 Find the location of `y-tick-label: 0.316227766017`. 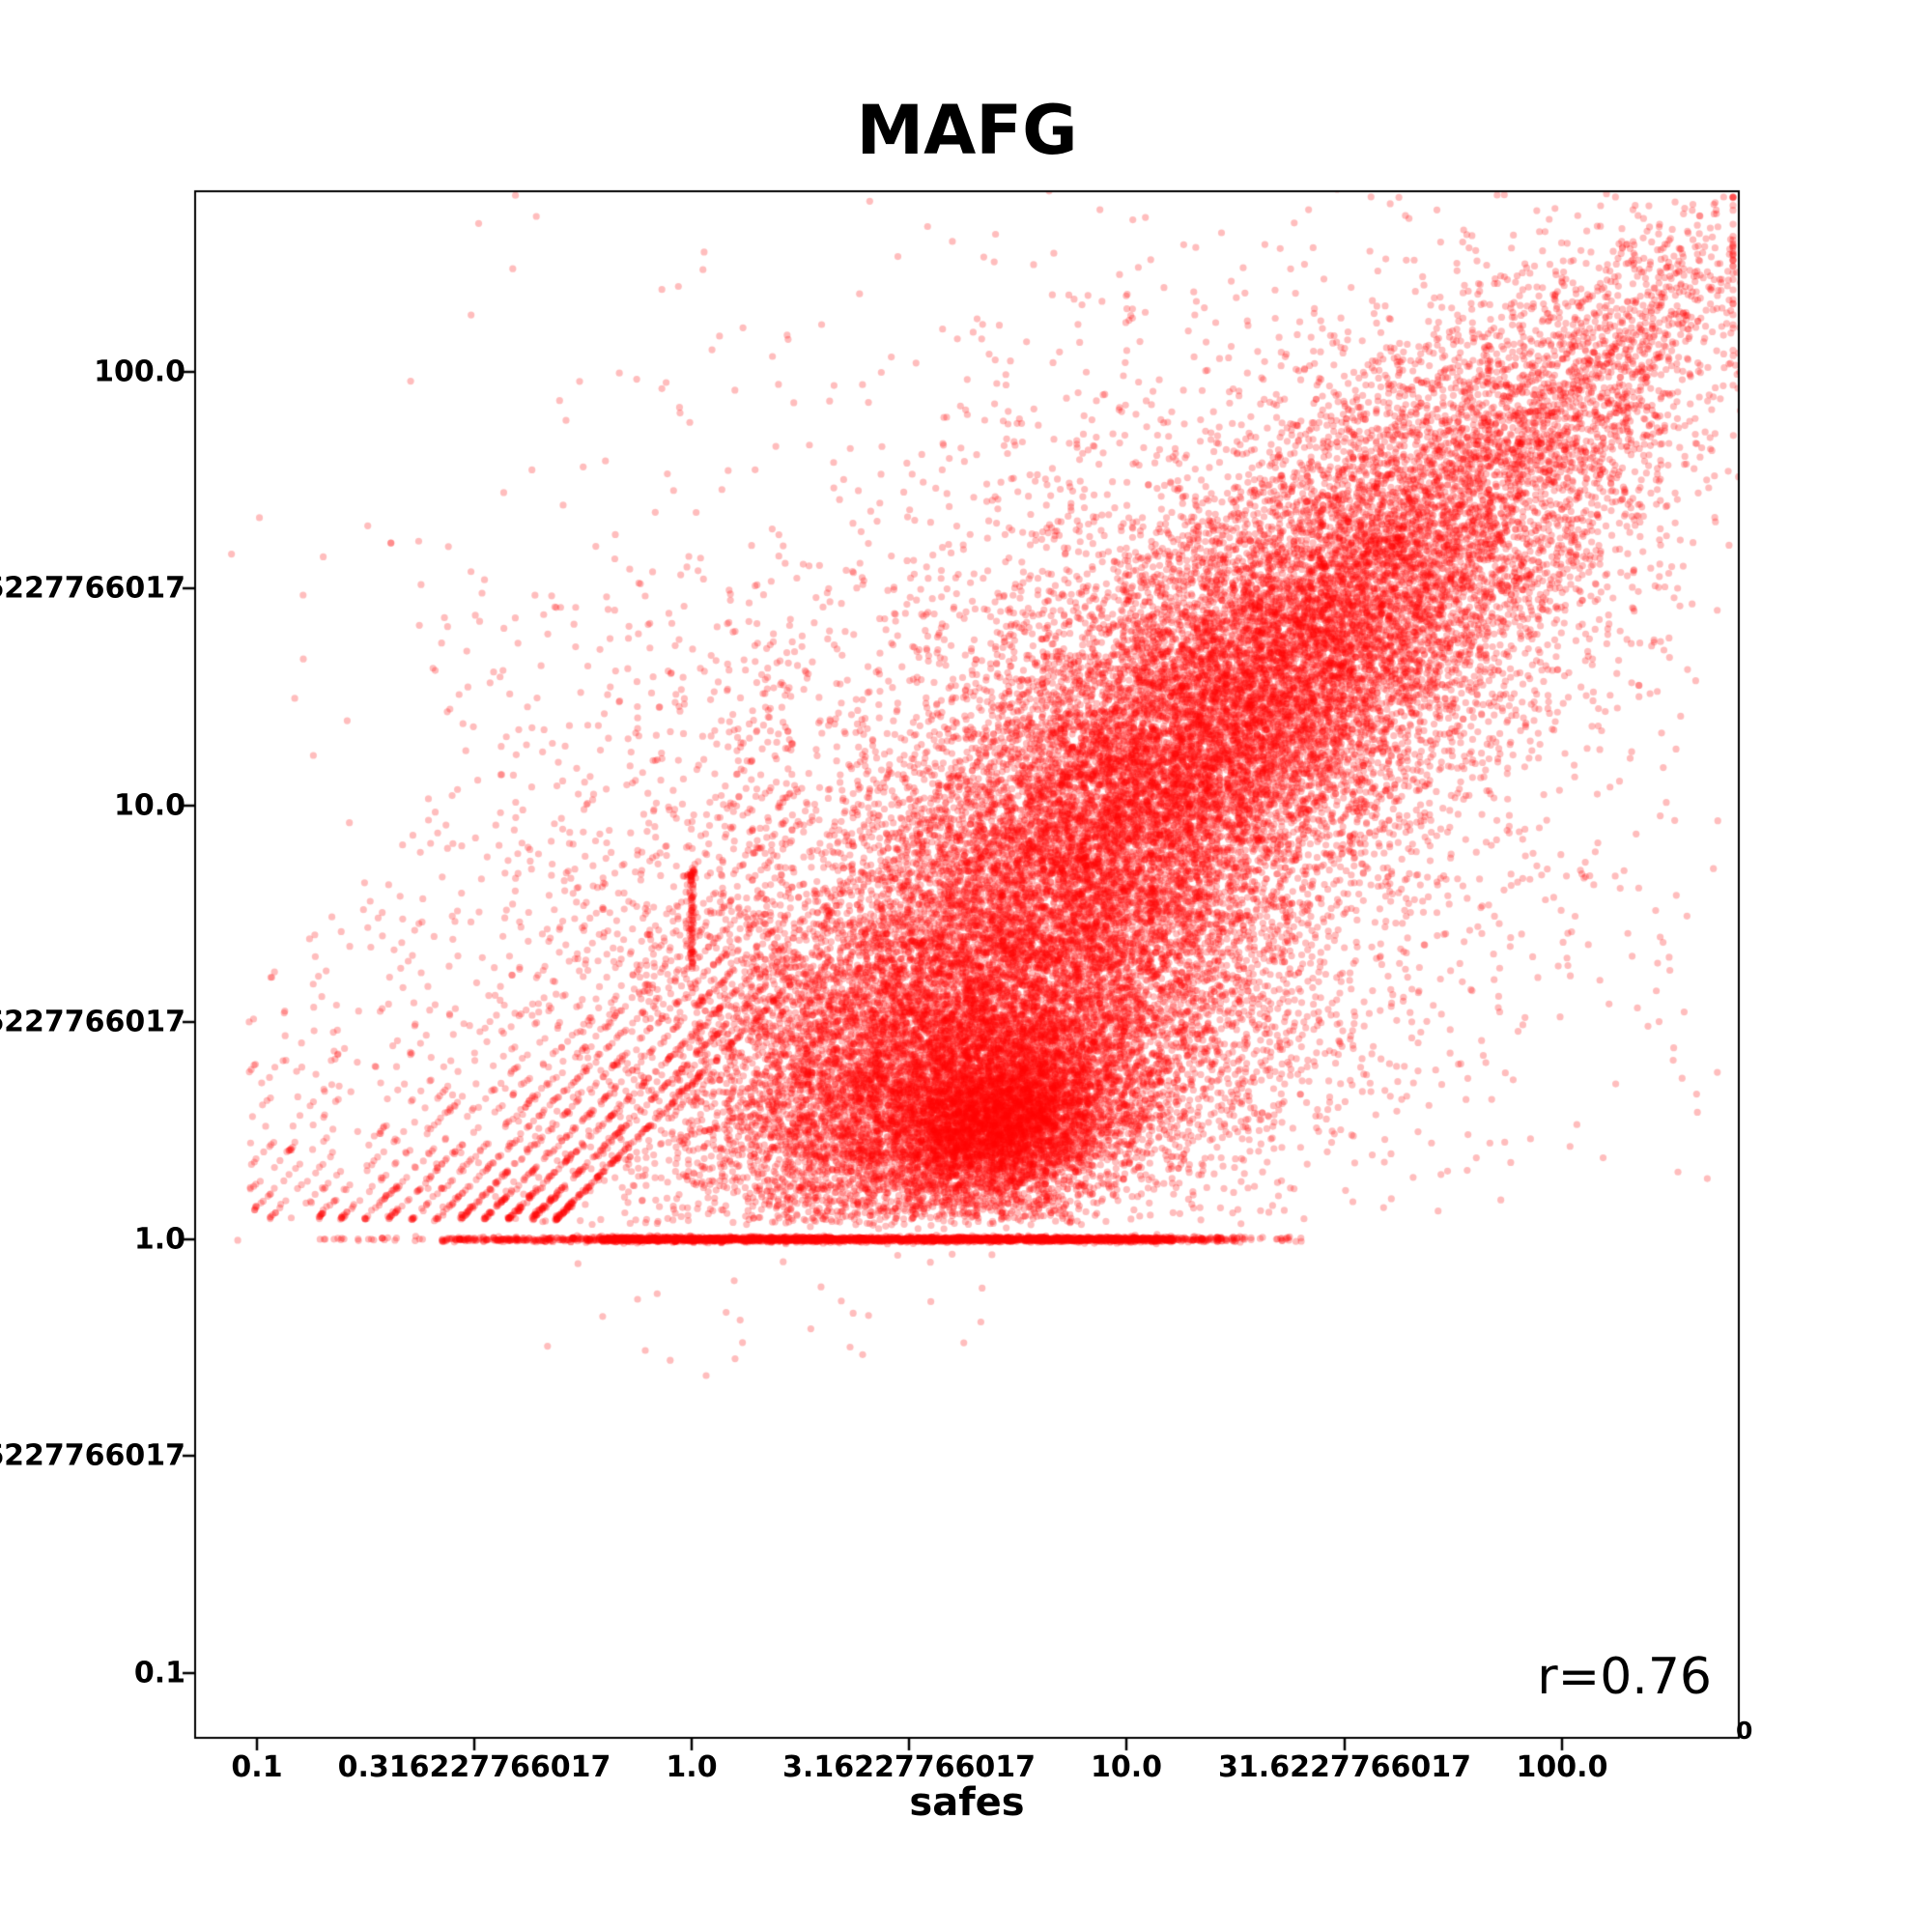

y-tick-label: 0.316227766017 is located at coordinates (92, 1455).